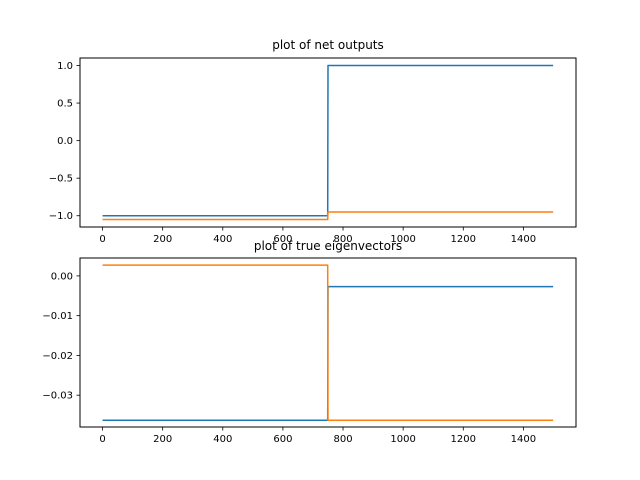  I want to click on y-tick-label: −0.01, so click(57, 316).